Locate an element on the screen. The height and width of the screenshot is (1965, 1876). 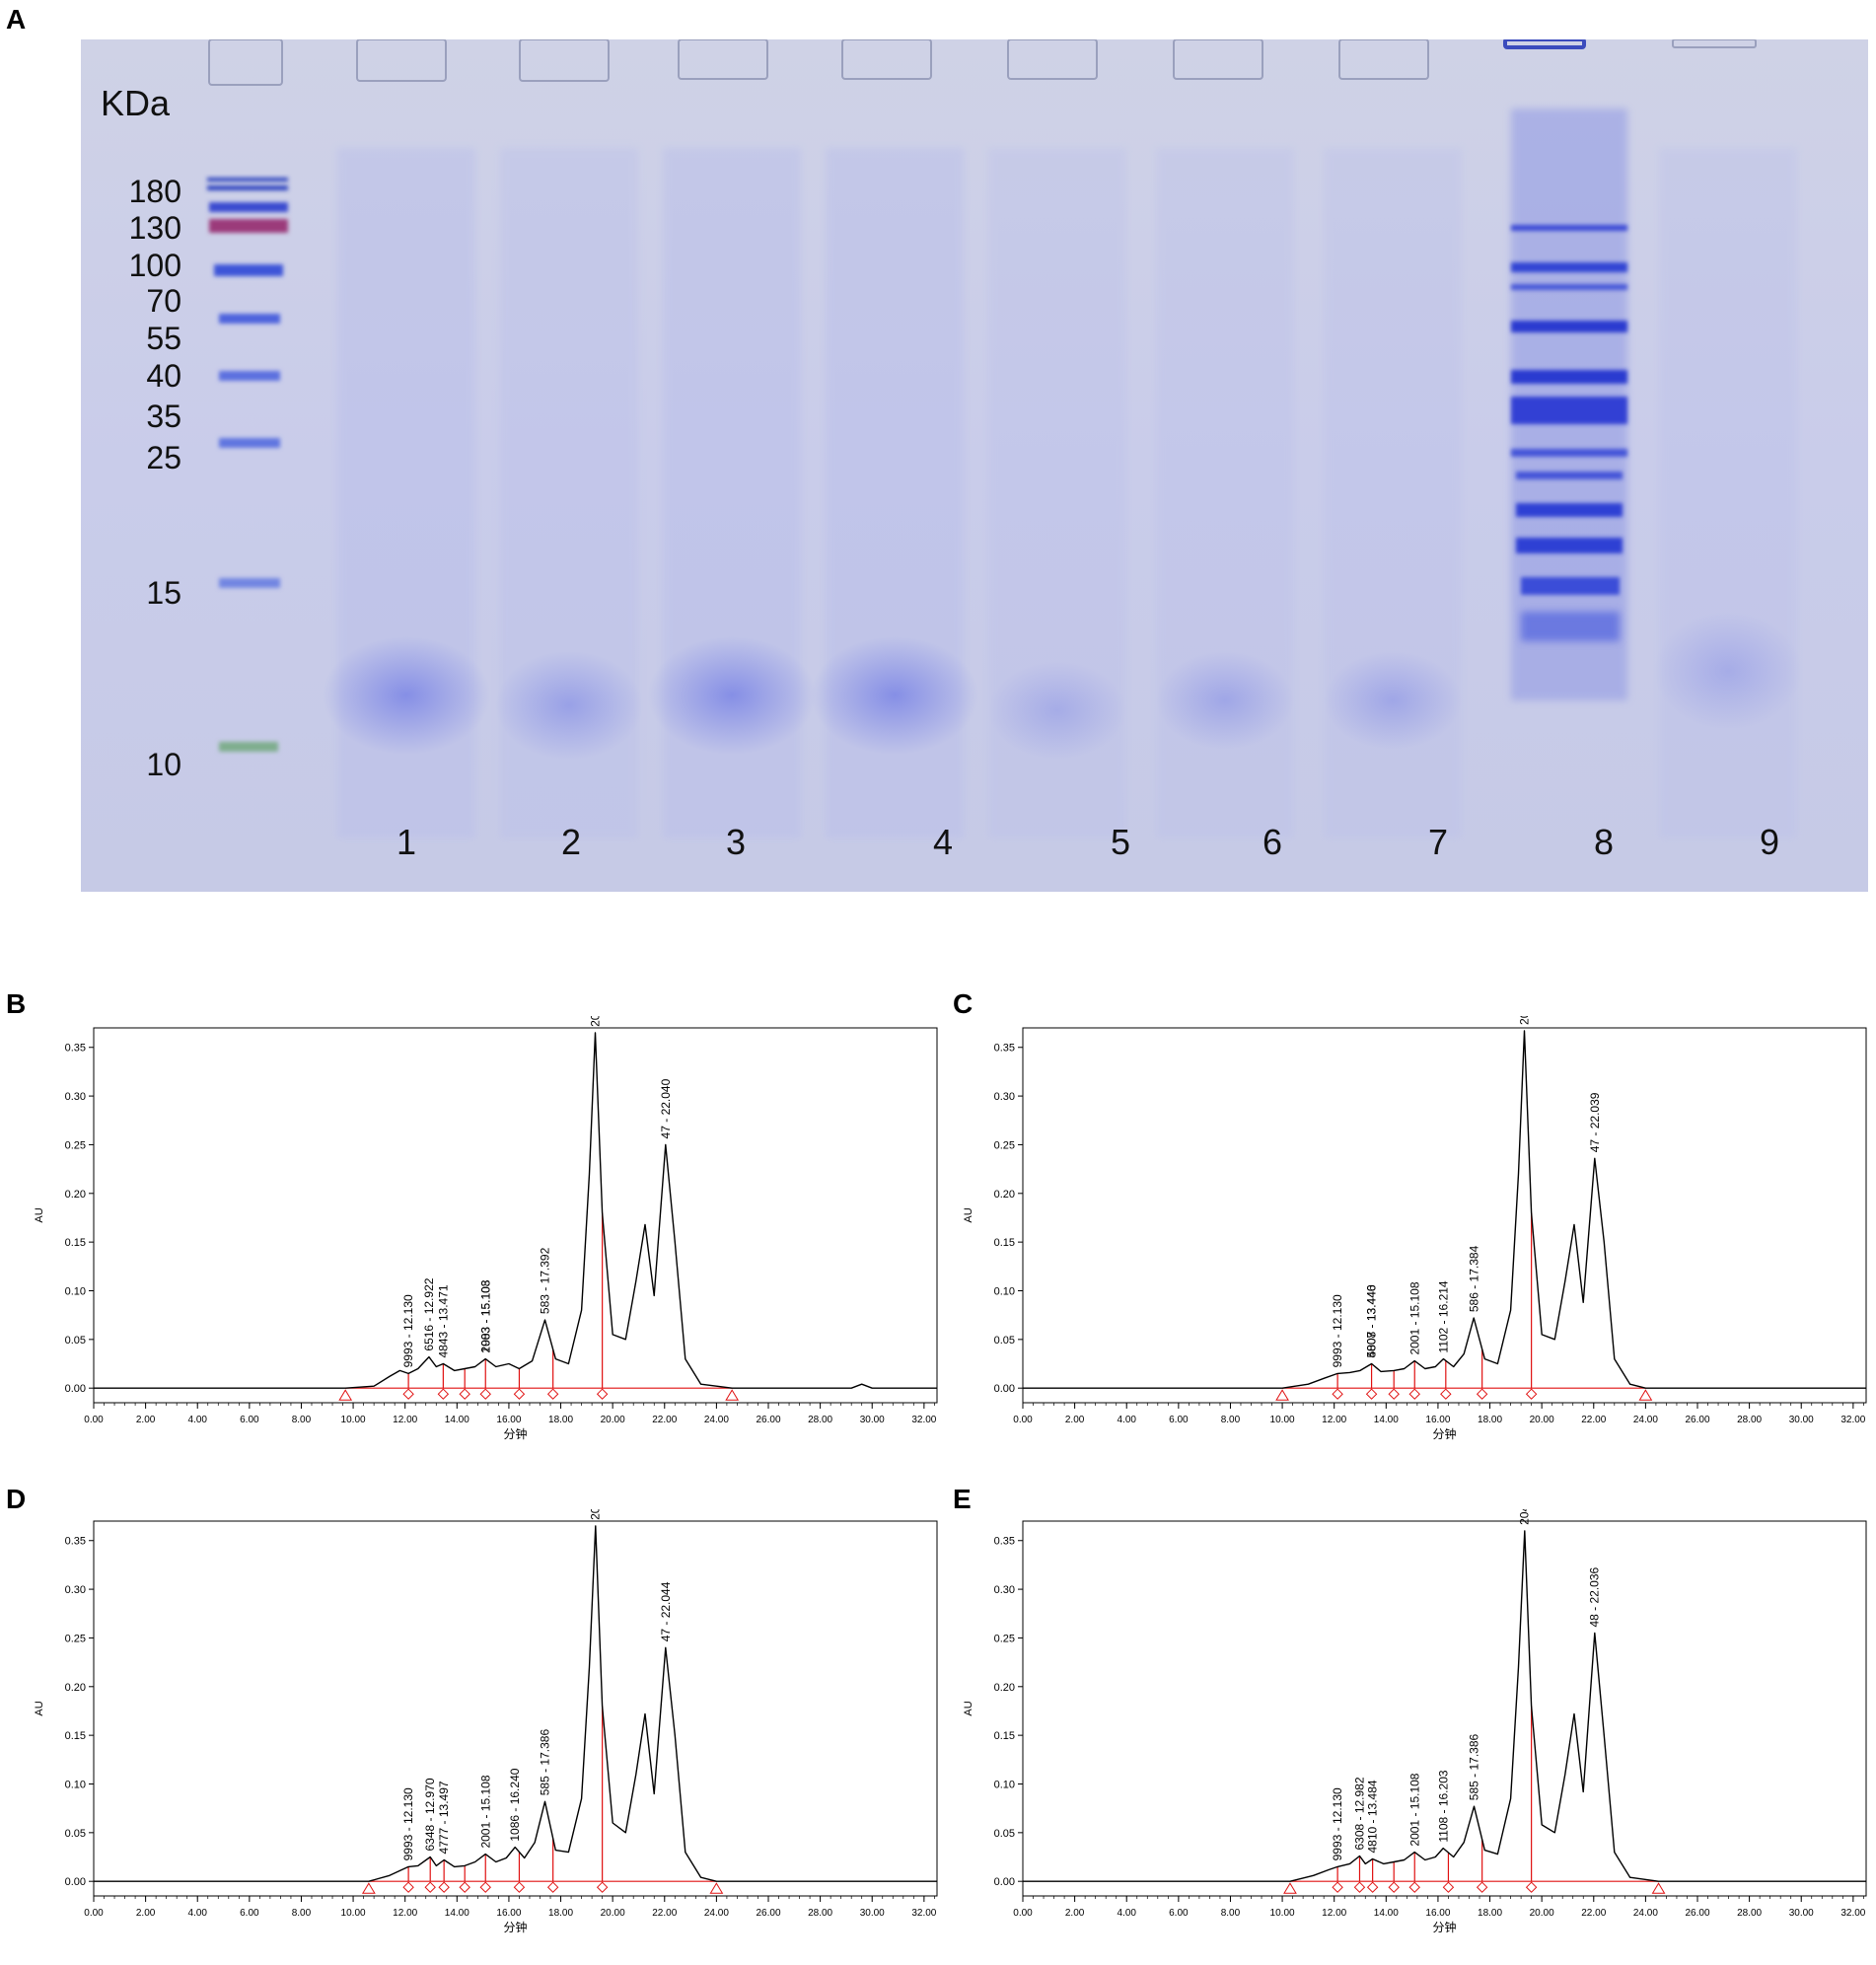
peak-label: 2003 - 15.103 is located at coordinates (485, 1315).